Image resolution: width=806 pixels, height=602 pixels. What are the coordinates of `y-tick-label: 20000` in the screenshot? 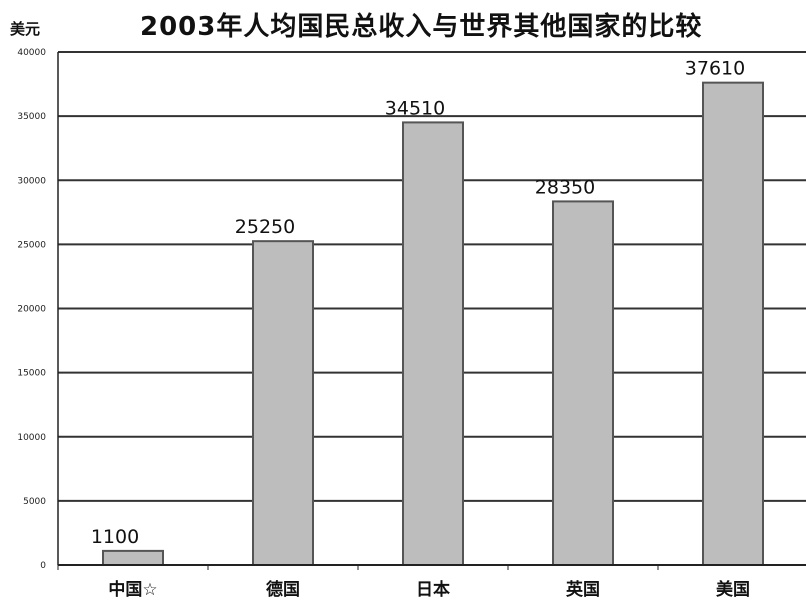 It's located at (31, 310).